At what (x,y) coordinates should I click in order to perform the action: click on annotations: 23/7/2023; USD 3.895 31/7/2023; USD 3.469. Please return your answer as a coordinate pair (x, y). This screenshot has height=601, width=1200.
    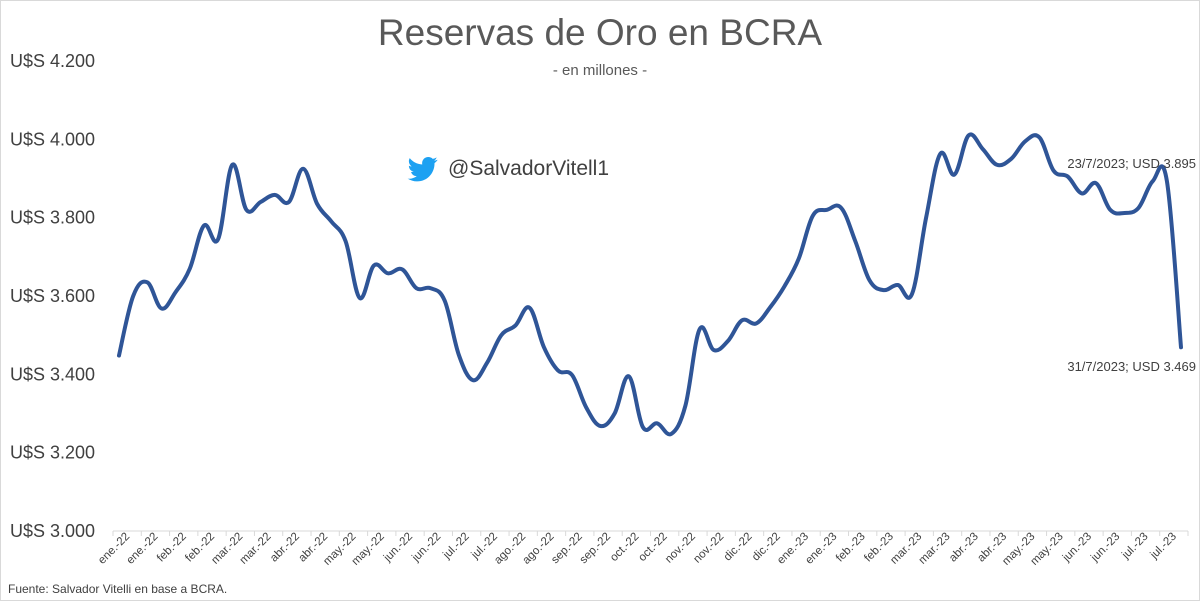
    Looking at the image, I should click on (1131, 265).